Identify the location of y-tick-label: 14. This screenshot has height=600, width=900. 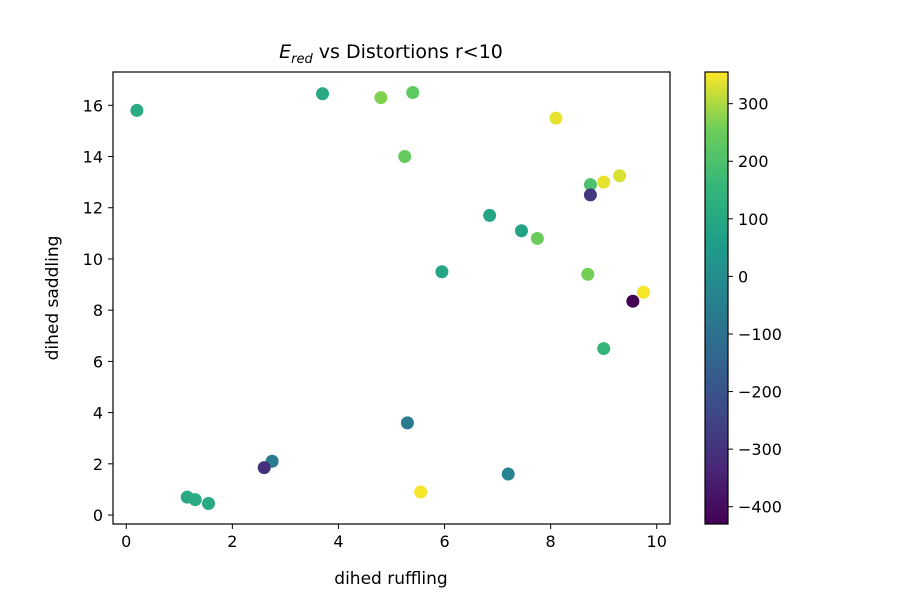
(93, 157).